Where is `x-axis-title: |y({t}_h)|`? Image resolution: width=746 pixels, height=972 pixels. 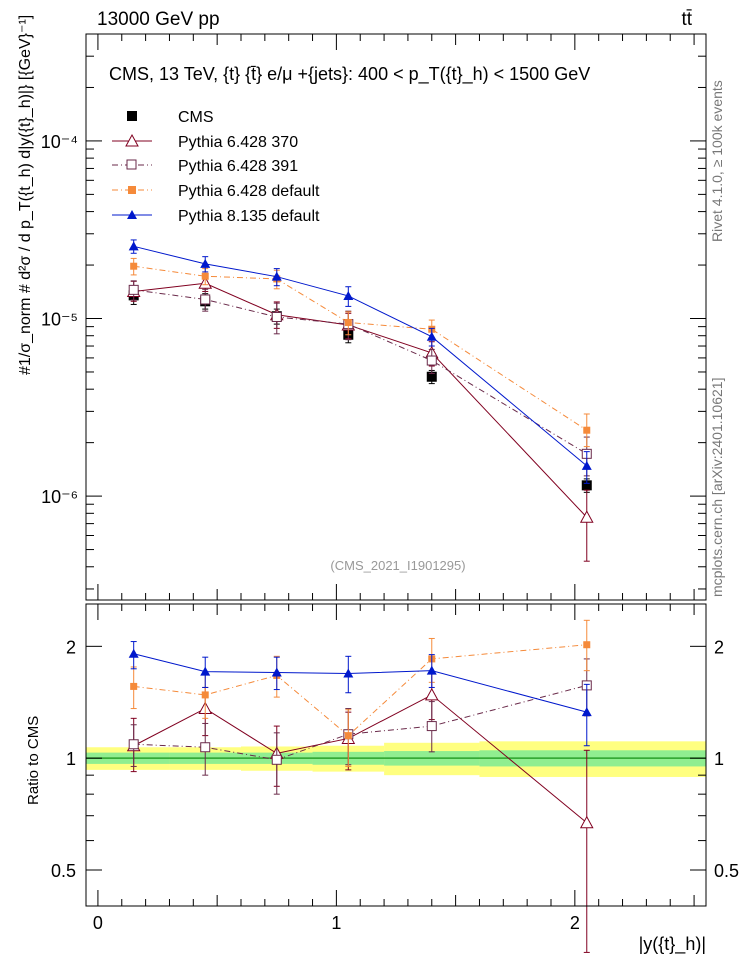
x-axis-title: |y({t}_h)| is located at coordinates (672, 944).